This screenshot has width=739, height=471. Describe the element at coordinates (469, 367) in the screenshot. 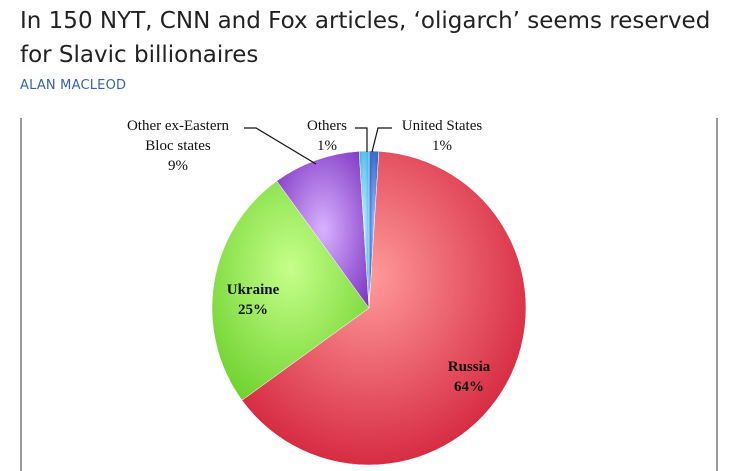

I see `label-russia: Russia` at that location.